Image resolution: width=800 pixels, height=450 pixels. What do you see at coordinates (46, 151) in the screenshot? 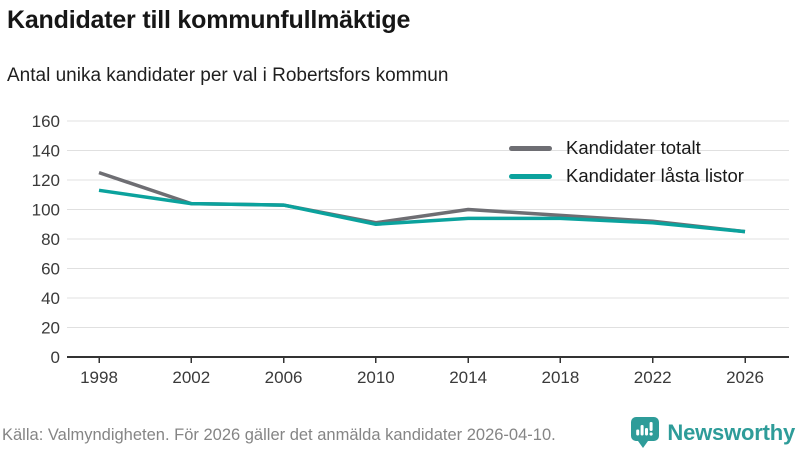
I see `svg-text: 140` at bounding box center [46, 151].